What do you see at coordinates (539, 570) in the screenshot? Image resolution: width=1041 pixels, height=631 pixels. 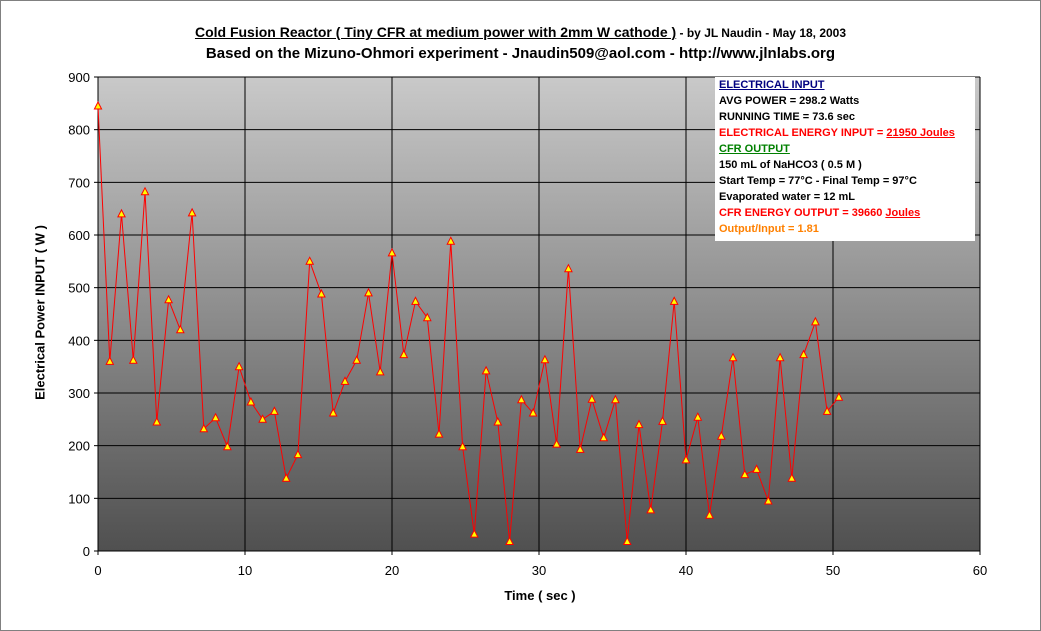 I see `x-tick-label: 30` at bounding box center [539, 570].